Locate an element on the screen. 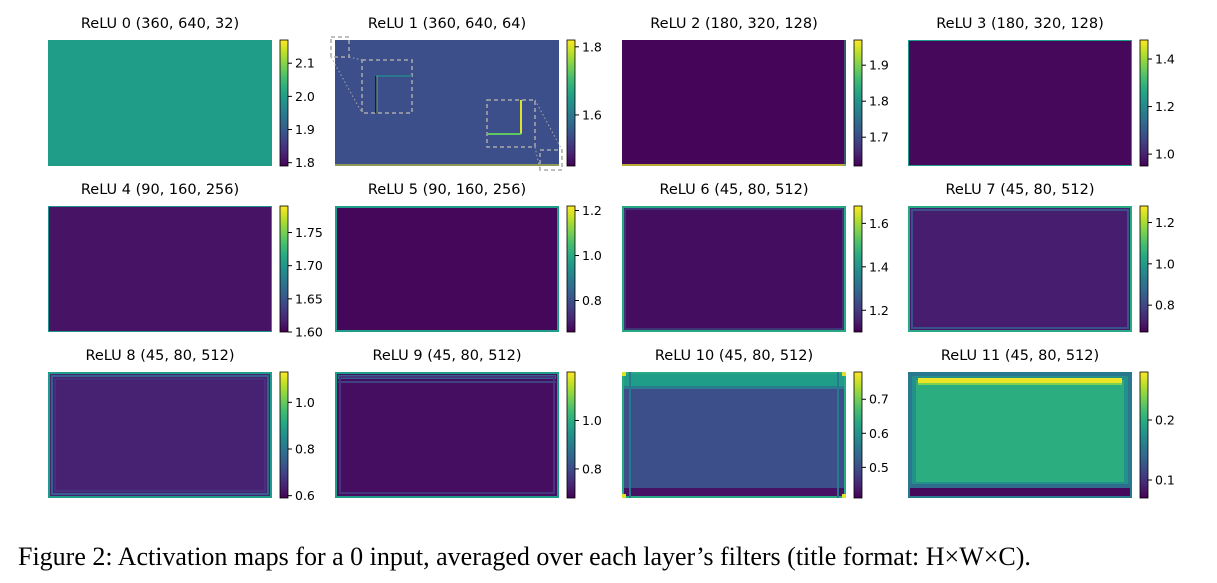 This screenshot has width=1217, height=583. inset-bottom-right is located at coordinates (511, 123).